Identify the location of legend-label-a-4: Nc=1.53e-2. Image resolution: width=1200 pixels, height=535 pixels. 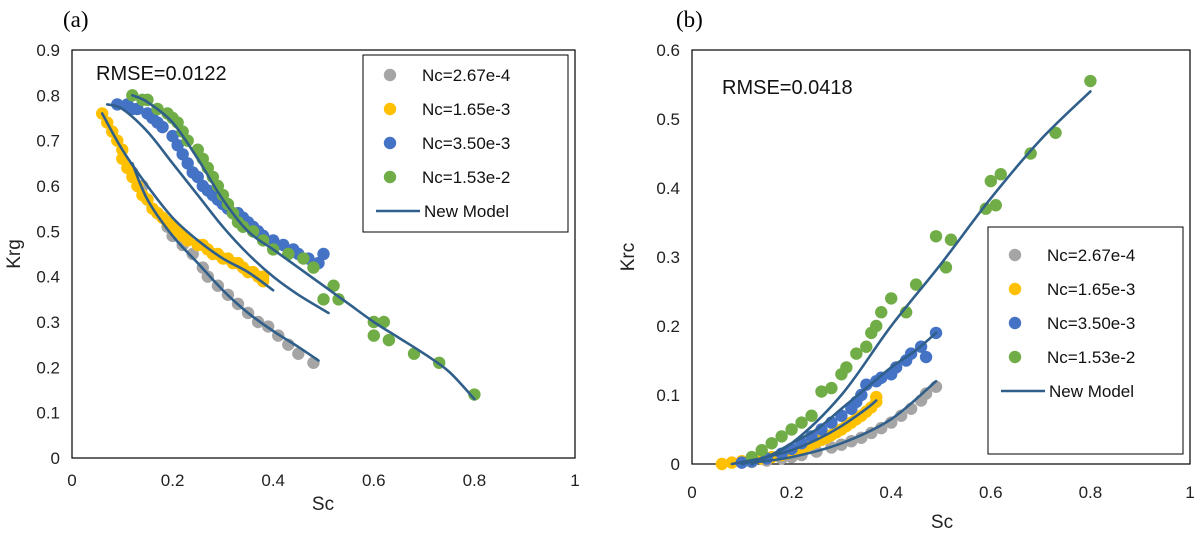
(466, 177).